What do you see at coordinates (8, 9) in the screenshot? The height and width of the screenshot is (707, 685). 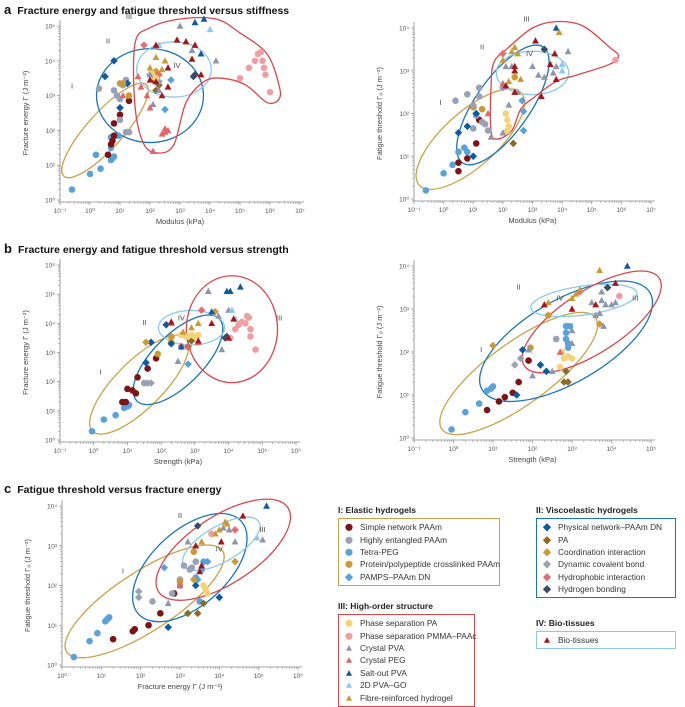 I see `panel-a-letter: a` at bounding box center [8, 9].